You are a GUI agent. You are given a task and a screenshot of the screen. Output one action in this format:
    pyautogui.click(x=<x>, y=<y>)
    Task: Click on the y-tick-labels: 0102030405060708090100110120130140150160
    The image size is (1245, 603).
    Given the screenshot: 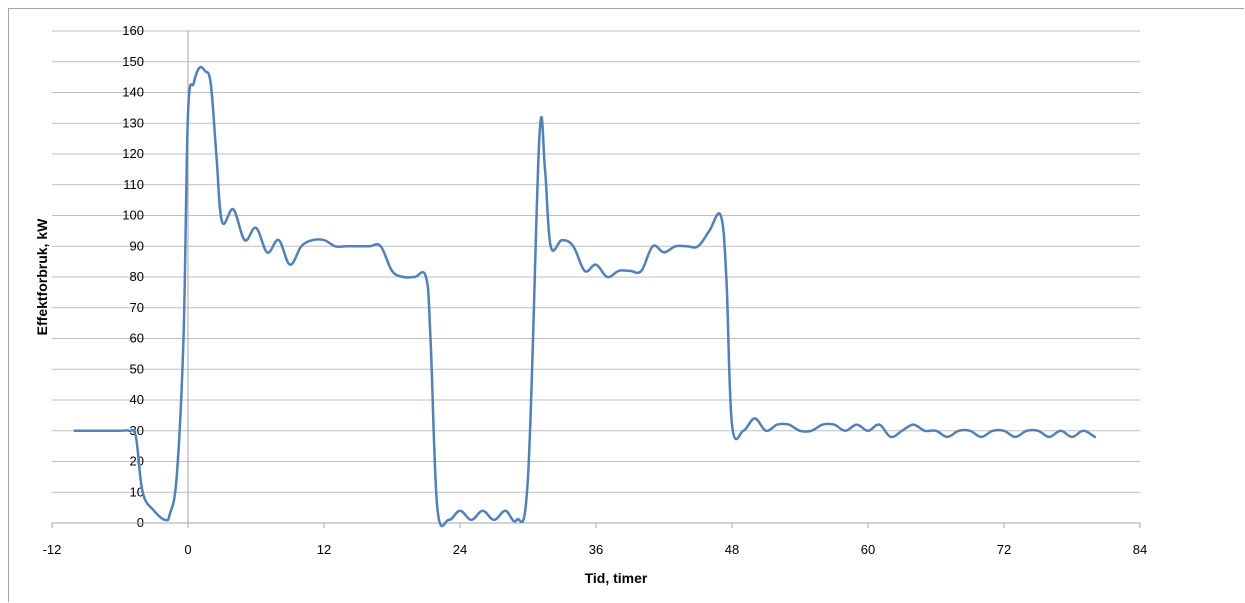 What is the action you would take?
    pyautogui.click(x=133, y=276)
    